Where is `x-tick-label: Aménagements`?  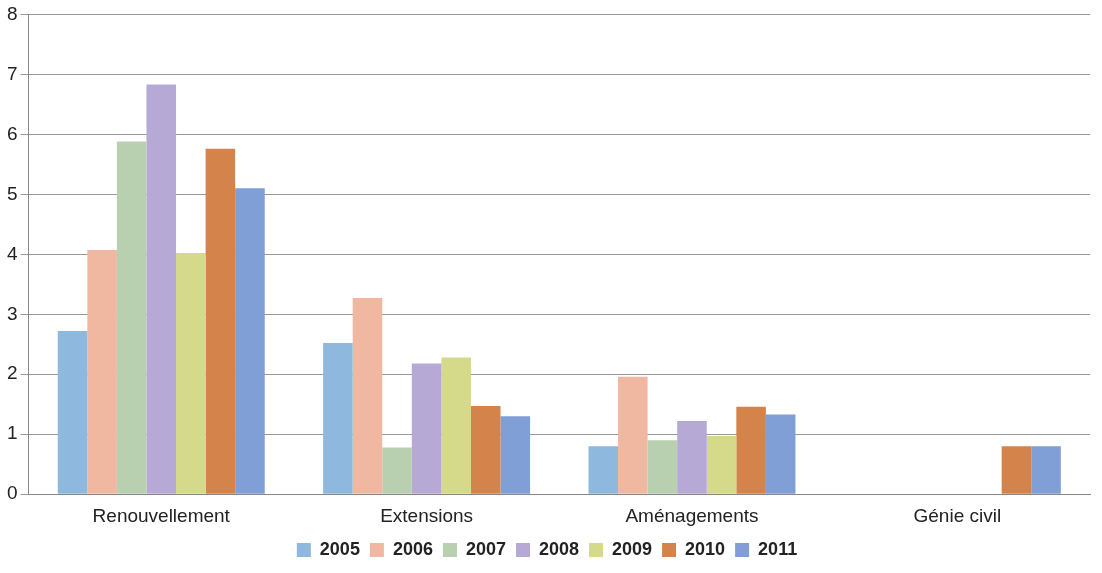 x-tick-label: Aménagements is located at coordinates (692, 515).